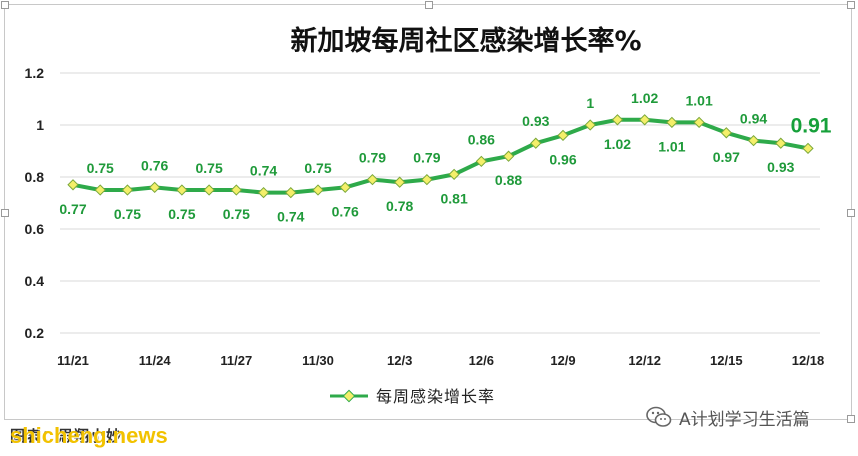 This screenshot has width=858, height=456. Describe the element at coordinates (508, 180) in the screenshot. I see `data-label: 0.88` at that location.